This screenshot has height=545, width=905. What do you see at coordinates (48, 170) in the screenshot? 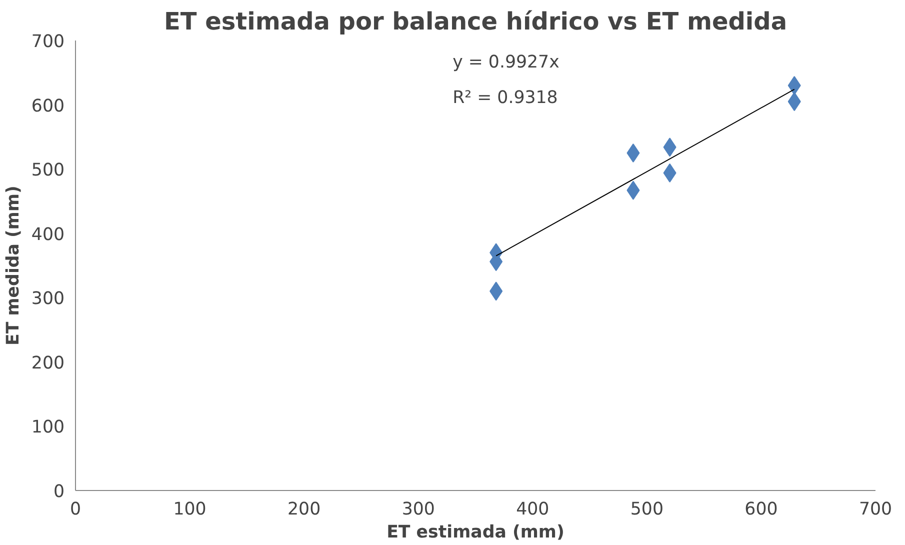
I see `y-tick-label: 500` at bounding box center [48, 170].